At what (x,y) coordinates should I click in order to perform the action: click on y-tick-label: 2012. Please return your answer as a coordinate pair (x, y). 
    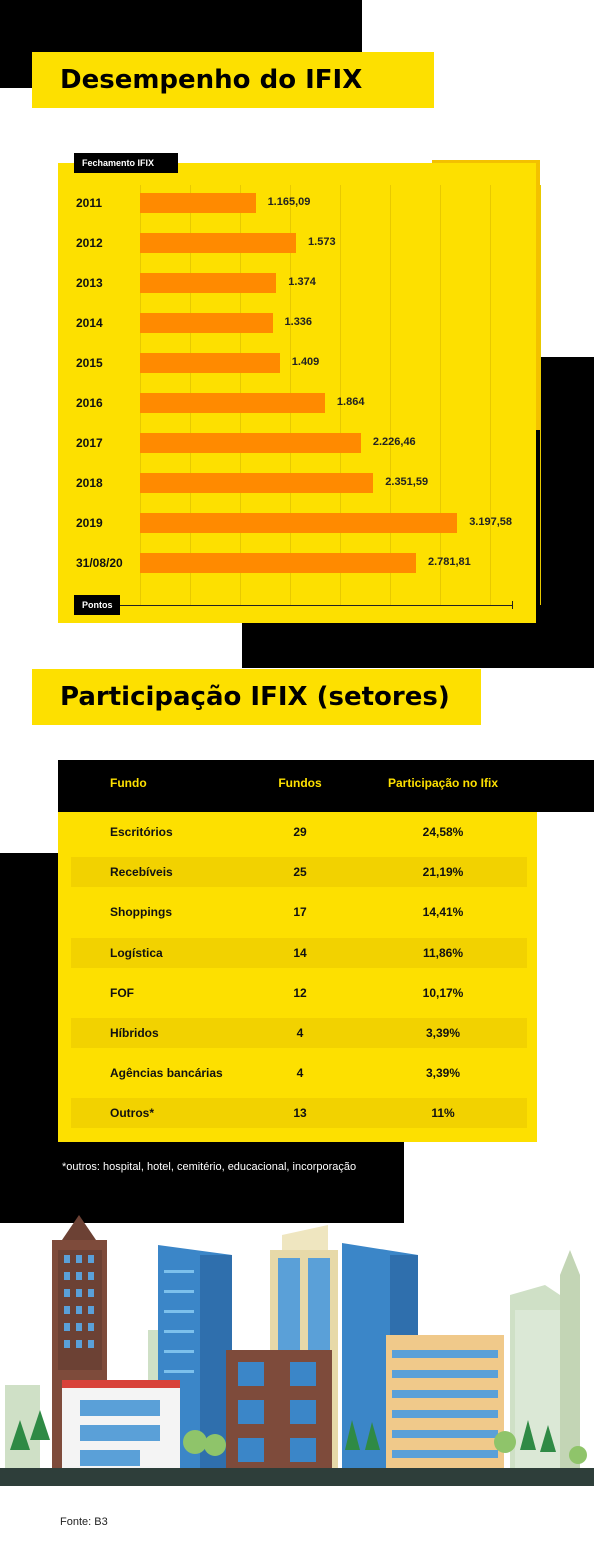
    Looking at the image, I should click on (89, 243).